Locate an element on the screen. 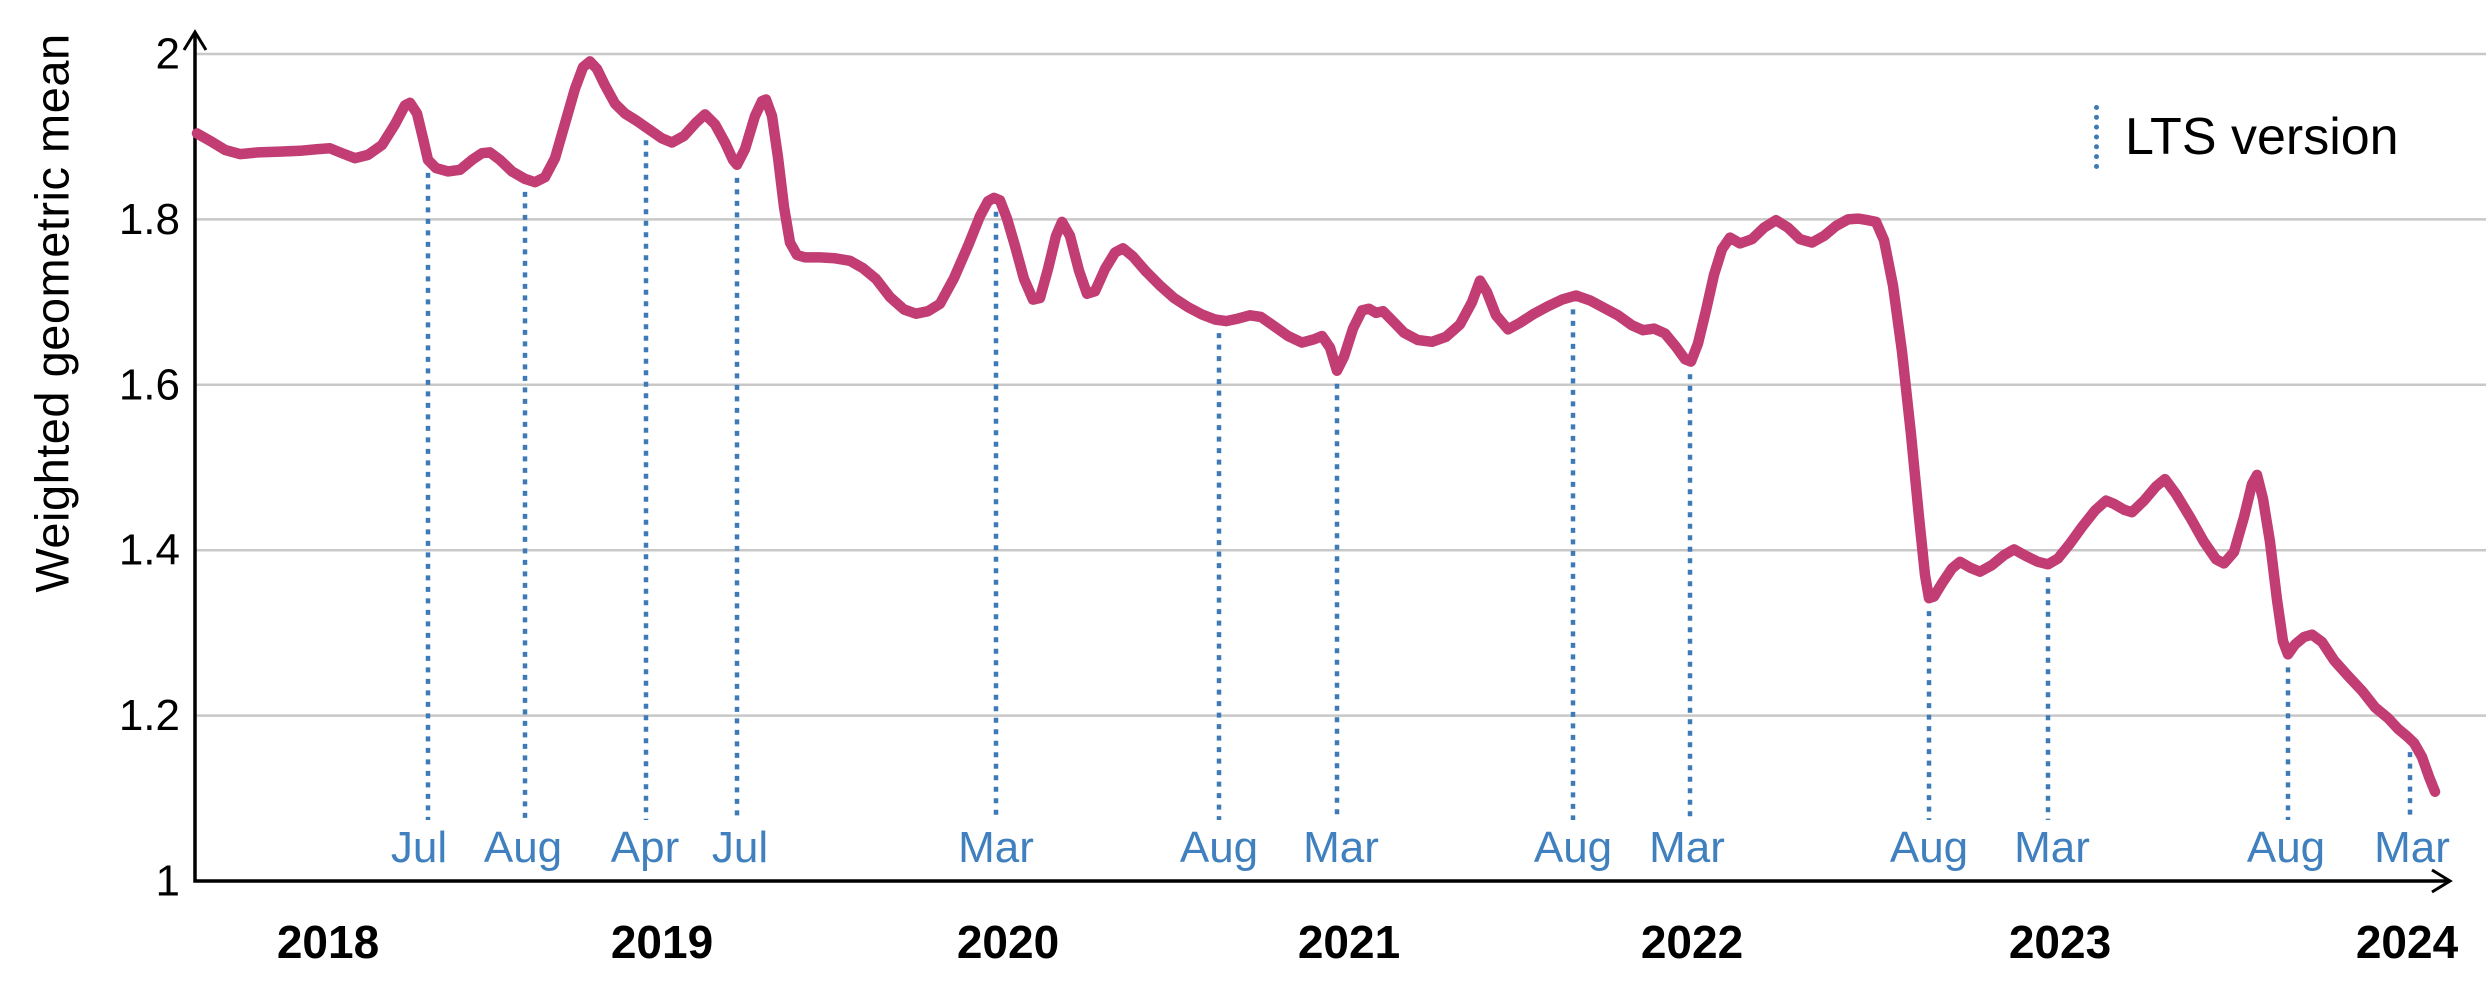 Image resolution: width=2490 pixels, height=1004 pixels. year-tick-label: 2018 is located at coordinates (328, 942).